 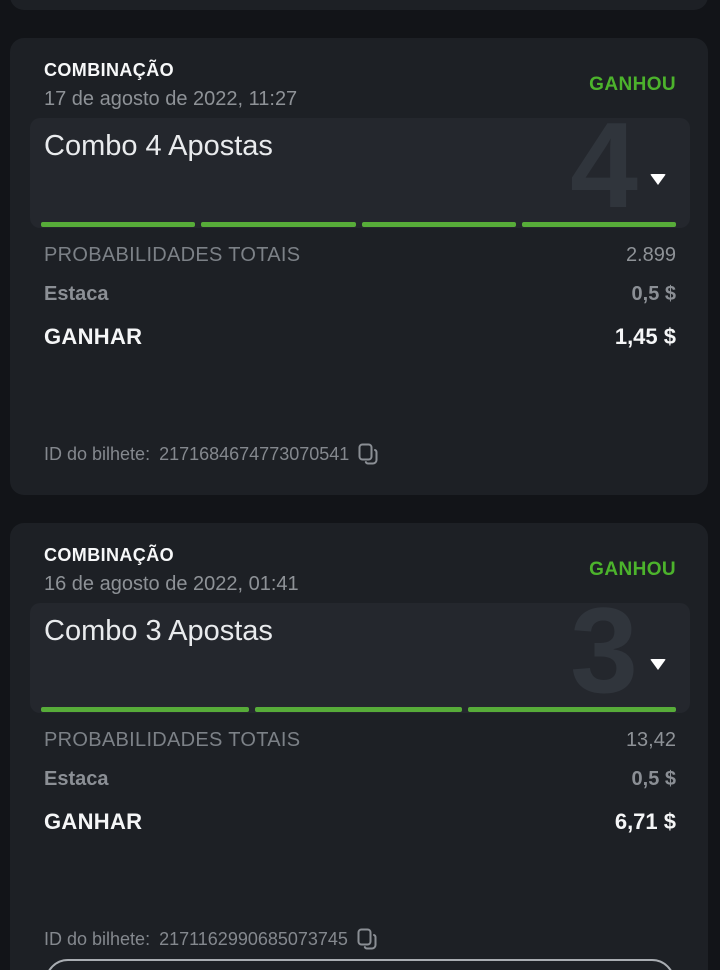 What do you see at coordinates (360, 740) in the screenshot?
I see `total-odds-row: PROBABILIDADES TOTAIS 13,42` at bounding box center [360, 740].